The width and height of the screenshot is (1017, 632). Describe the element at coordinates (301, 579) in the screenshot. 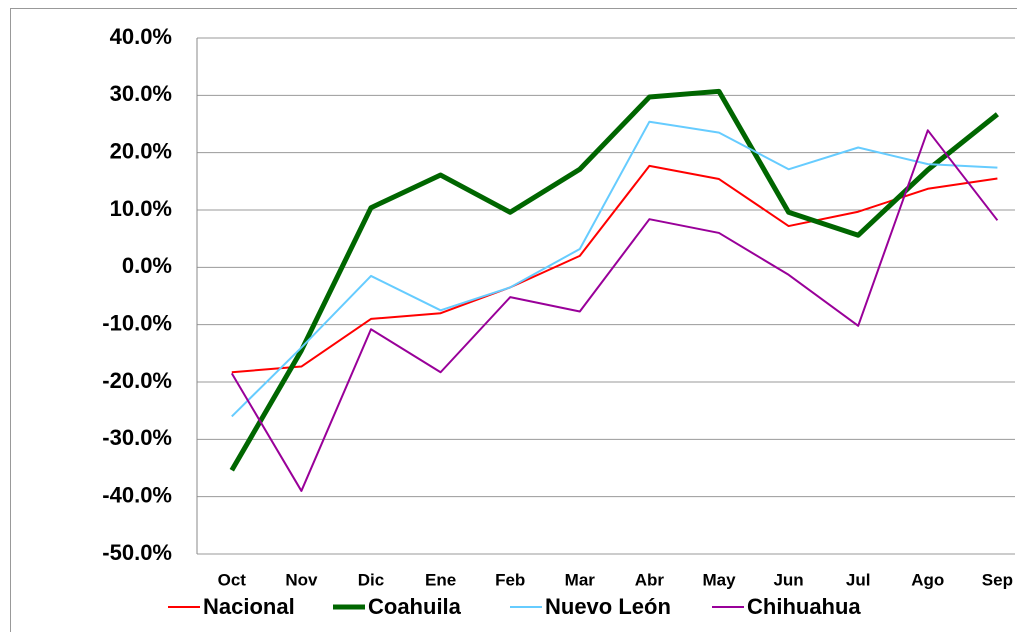

I see `x-tick-label: Nov` at that location.